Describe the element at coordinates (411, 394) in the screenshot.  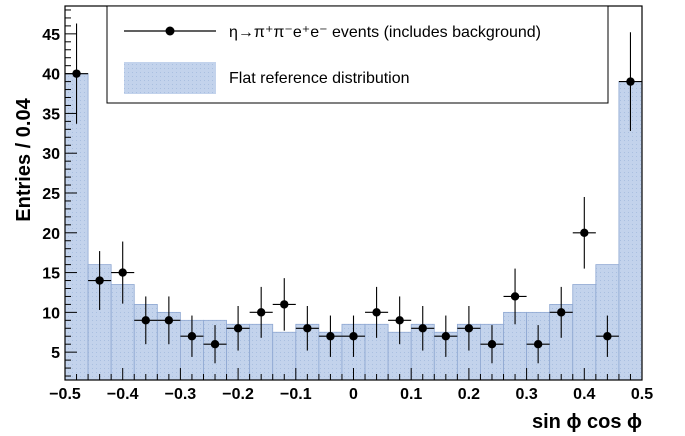
I see `x-tick-label: 0.1` at that location.